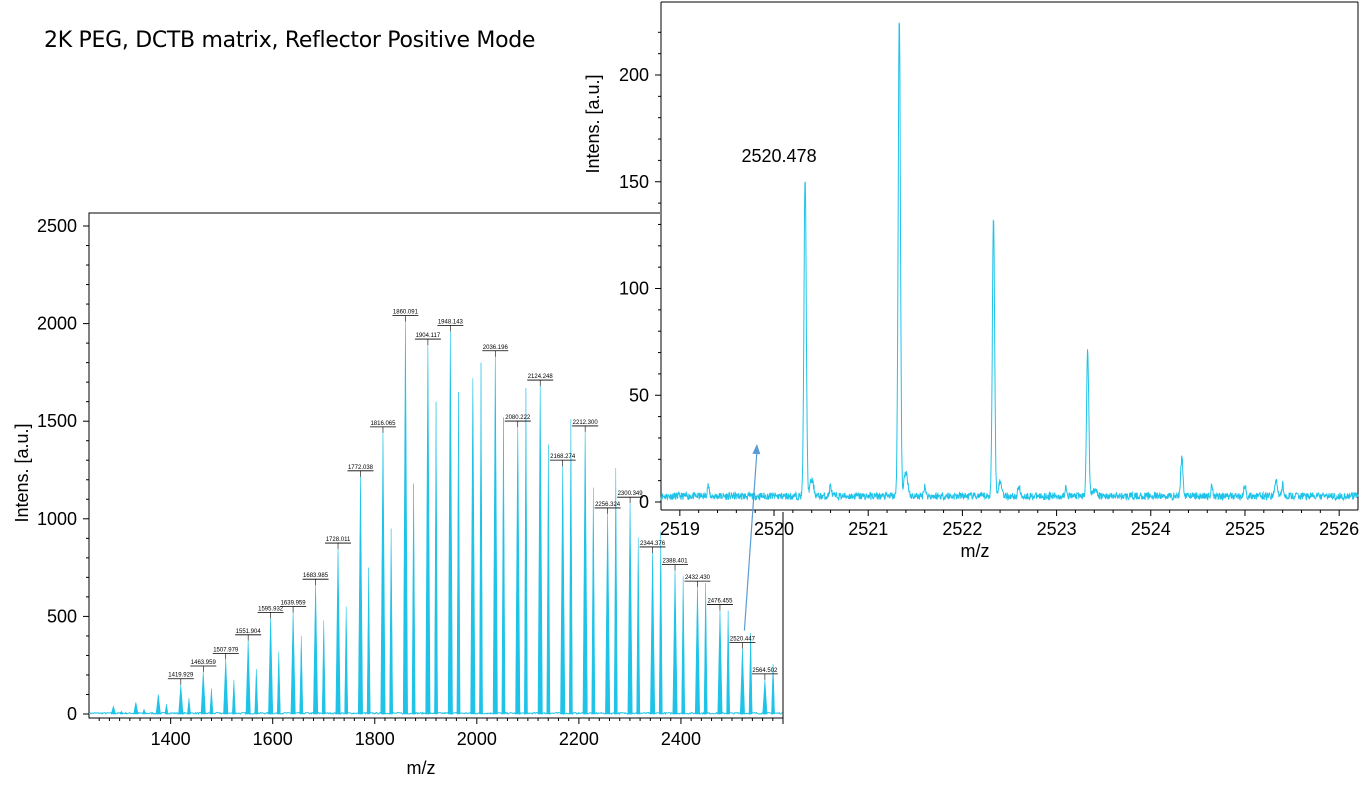 Image resolution: width=1372 pixels, height=792 pixels. I want to click on adduct-peak-2256.3, so click(615, 591).